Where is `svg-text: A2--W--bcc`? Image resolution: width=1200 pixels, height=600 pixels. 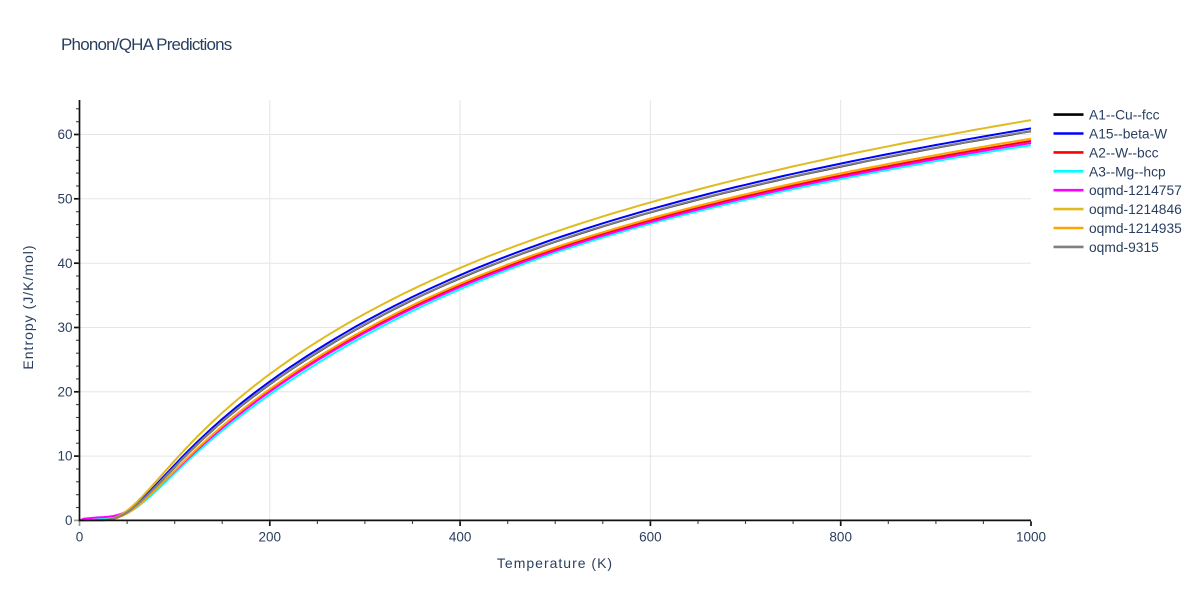 svg-text: A2--W--bcc is located at coordinates (1124, 152).